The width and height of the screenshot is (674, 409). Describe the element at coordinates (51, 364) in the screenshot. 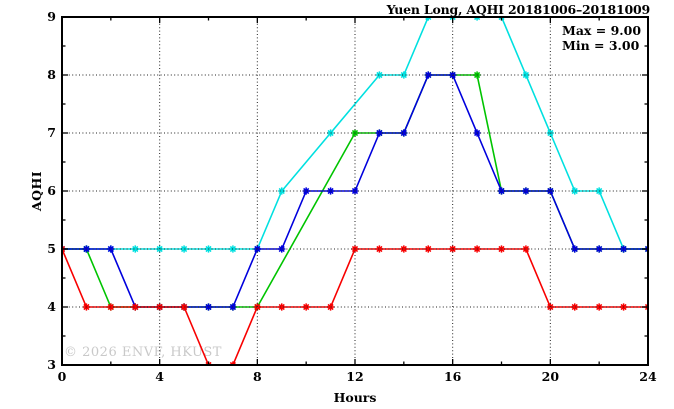

I see `y-tick-label: 3` at that location.